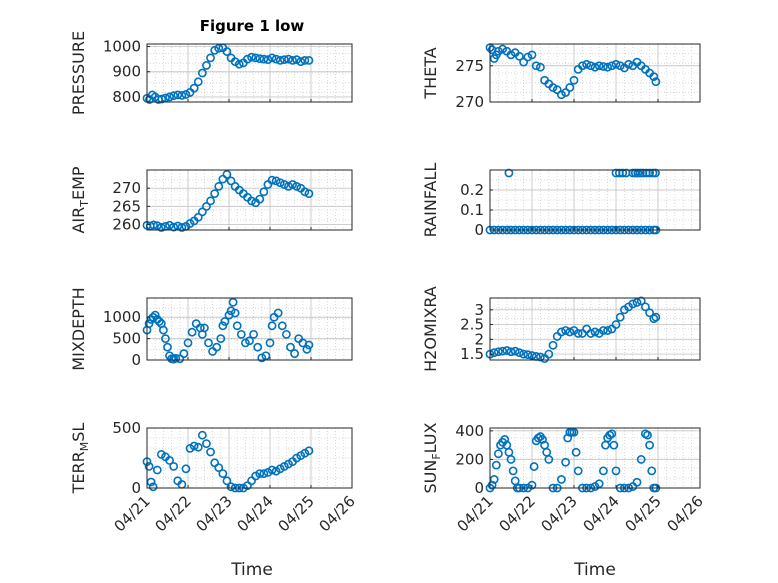 Image resolution: width=778 pixels, height=583 pixels. I want to click on y-tick-label: 2.5, so click(472, 325).